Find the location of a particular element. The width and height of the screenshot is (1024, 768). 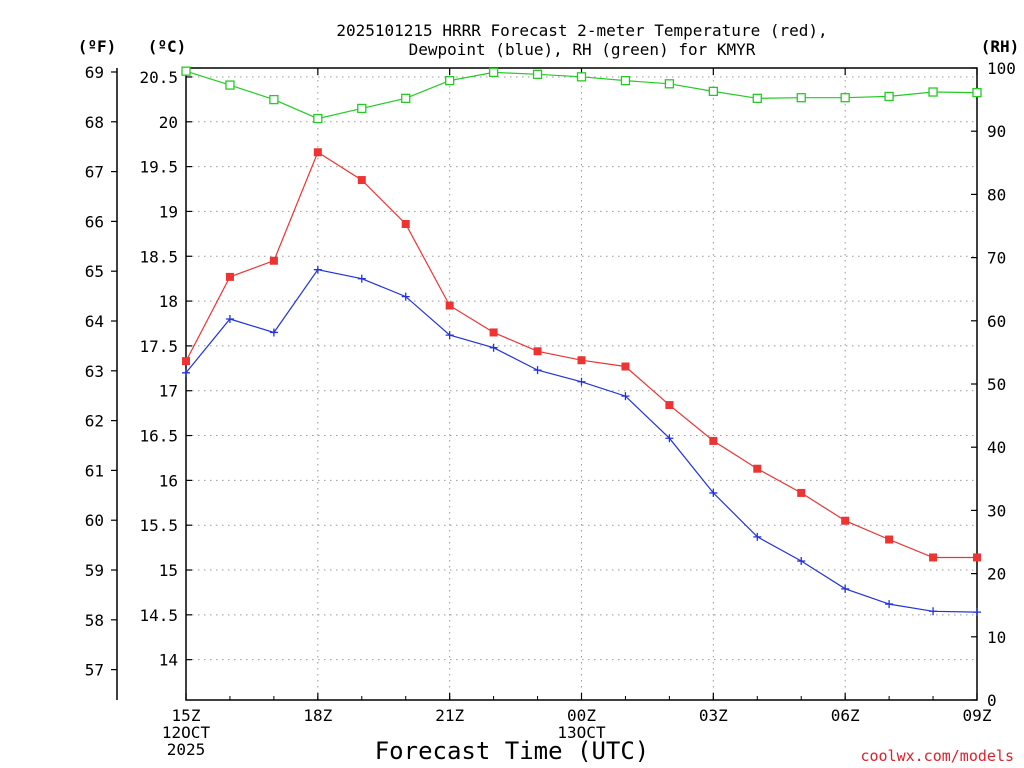

fahrenheit-tick-label: 61 is located at coordinates (94, 470).